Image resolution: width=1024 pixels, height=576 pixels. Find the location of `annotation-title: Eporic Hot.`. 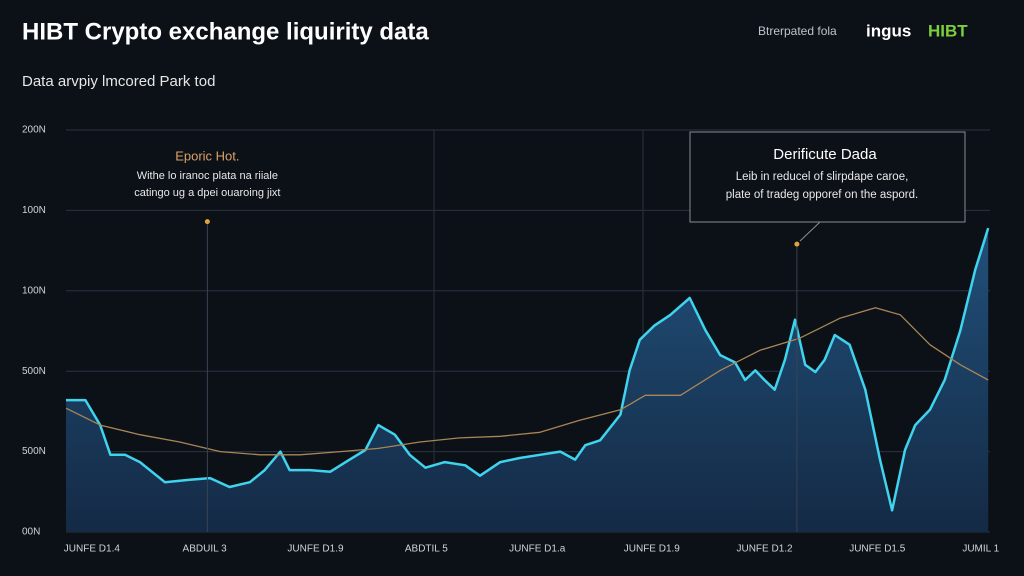

annotation-title: Eporic Hot. is located at coordinates (207, 155).